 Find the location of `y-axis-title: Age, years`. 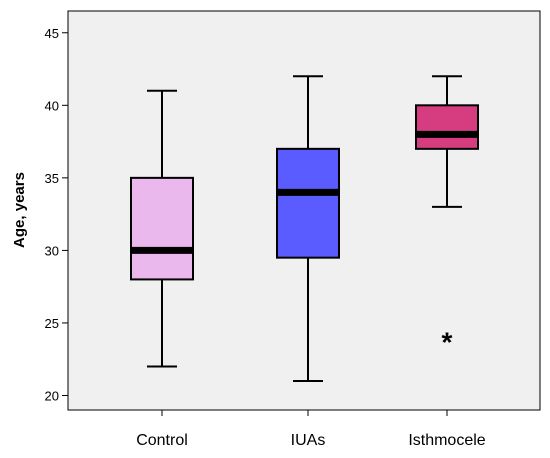

y-axis-title: Age, years is located at coordinates (19, 210).